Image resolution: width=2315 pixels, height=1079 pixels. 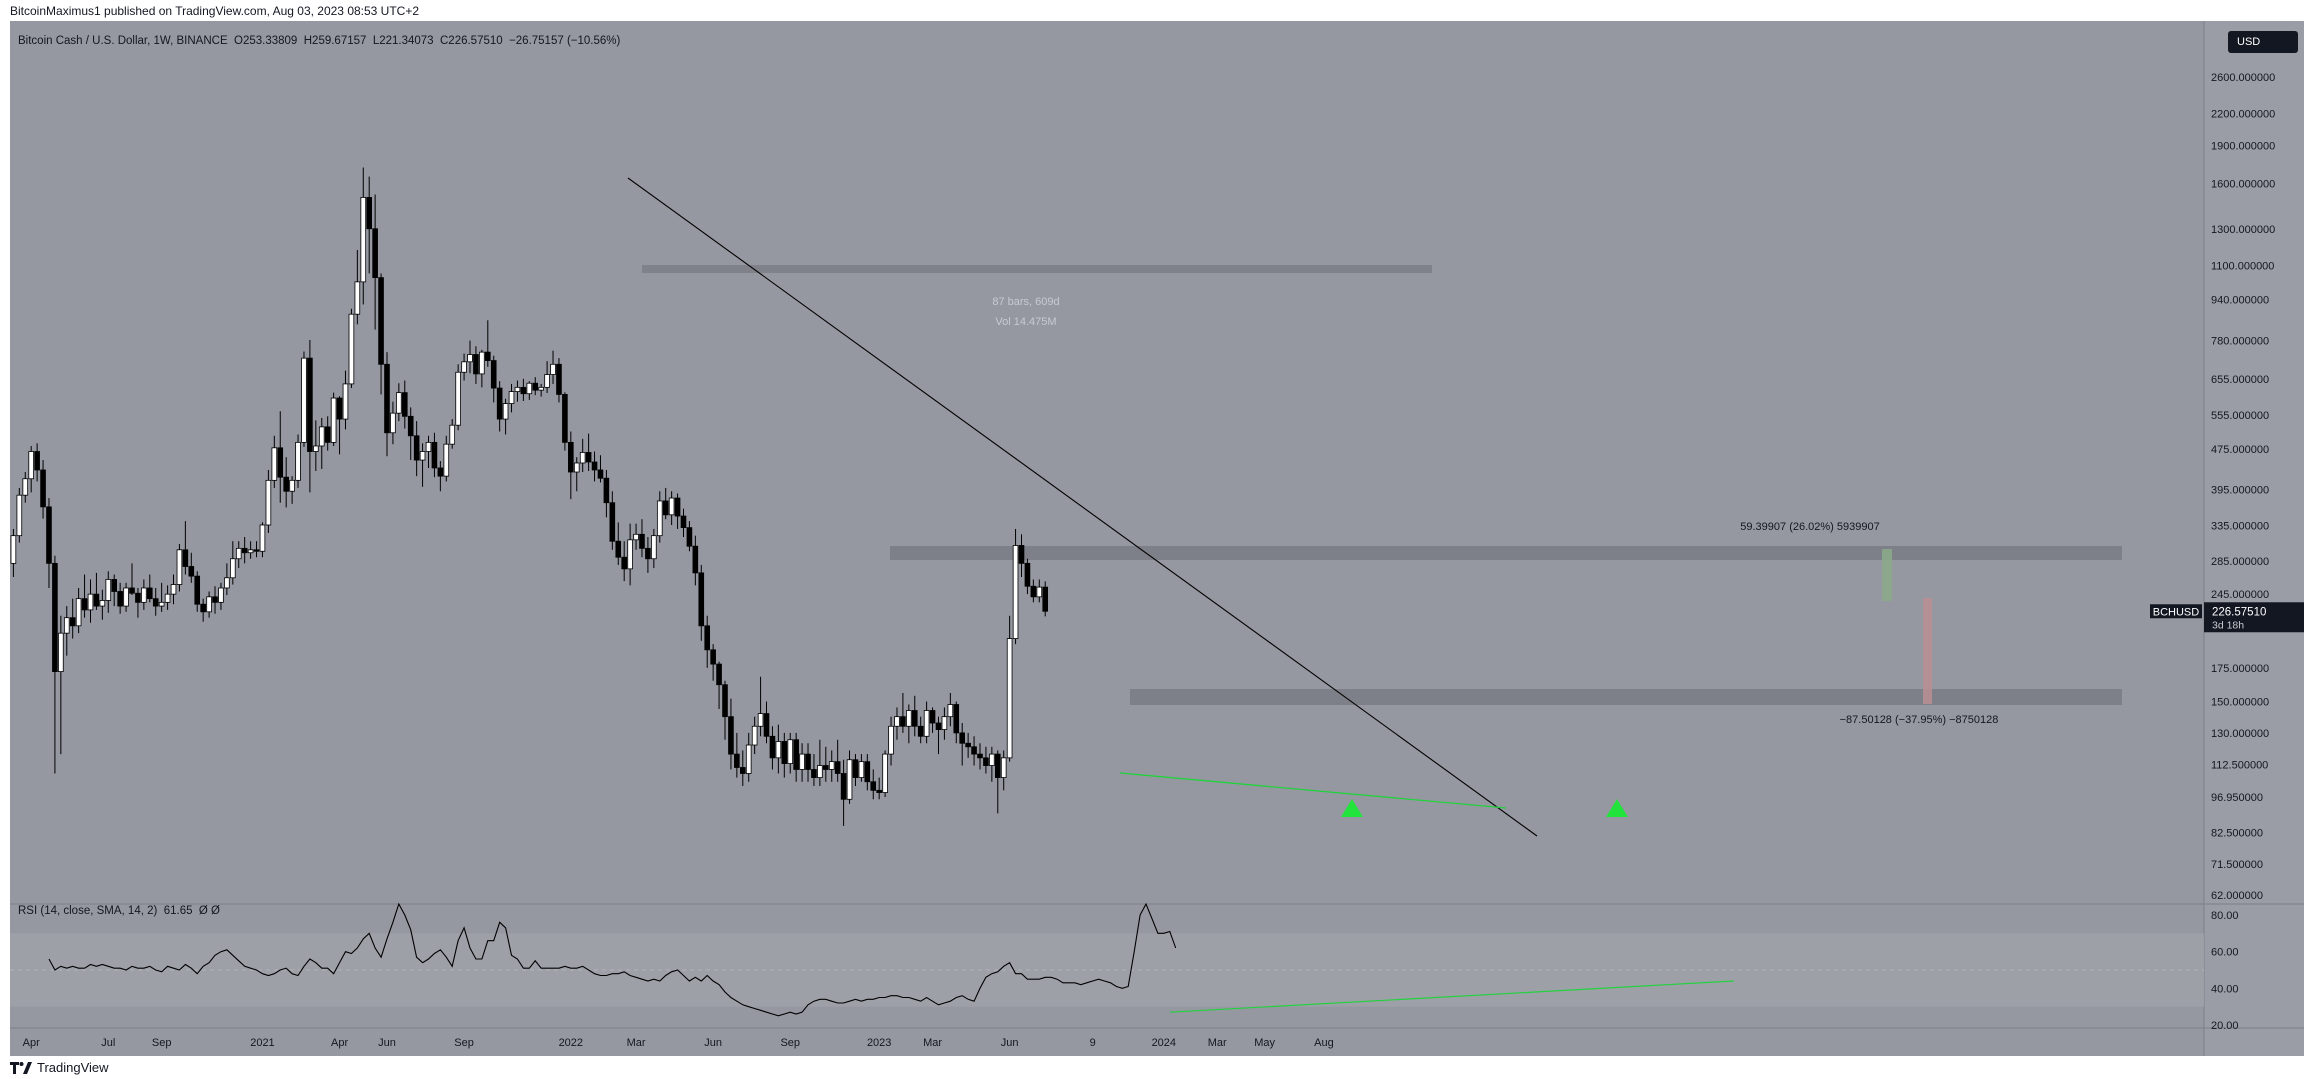 I want to click on rsi-tick-label: 20.00, so click(x=2225, y=1026).